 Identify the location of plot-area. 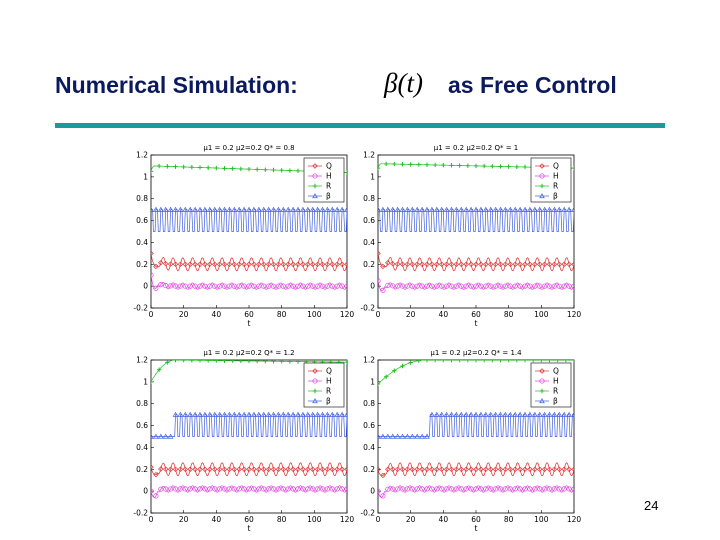
(249, 227).